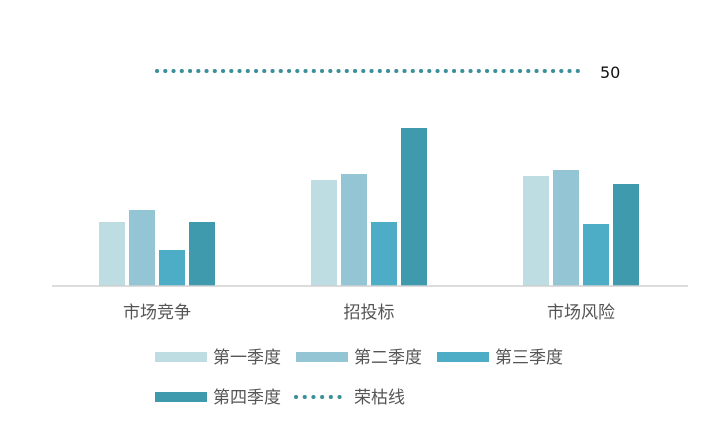 This screenshot has height=433, width=715. I want to click on legend-label: 第四季度, so click(247, 398).